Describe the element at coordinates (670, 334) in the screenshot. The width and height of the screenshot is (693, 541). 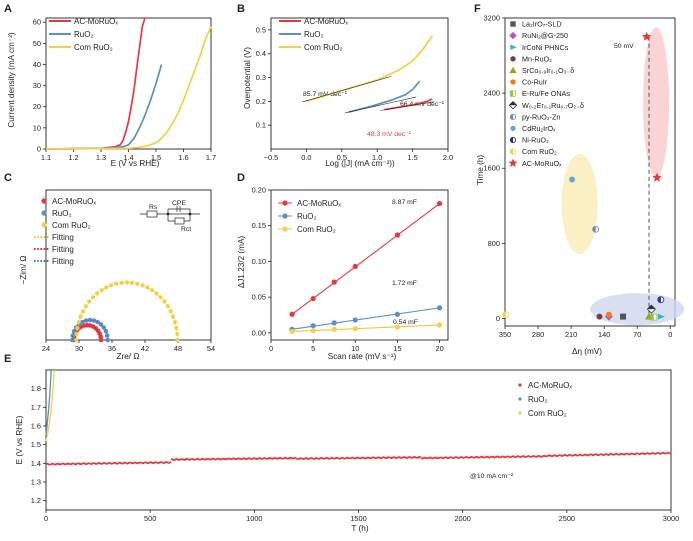
I see `panel-f-xtick-label: 0` at that location.